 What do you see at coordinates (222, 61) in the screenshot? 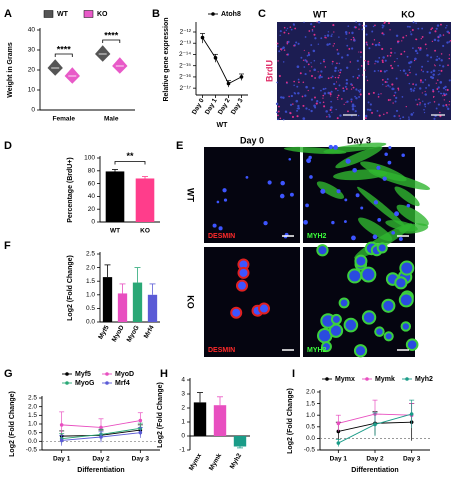
I see `series-line` at bounding box center [222, 61].